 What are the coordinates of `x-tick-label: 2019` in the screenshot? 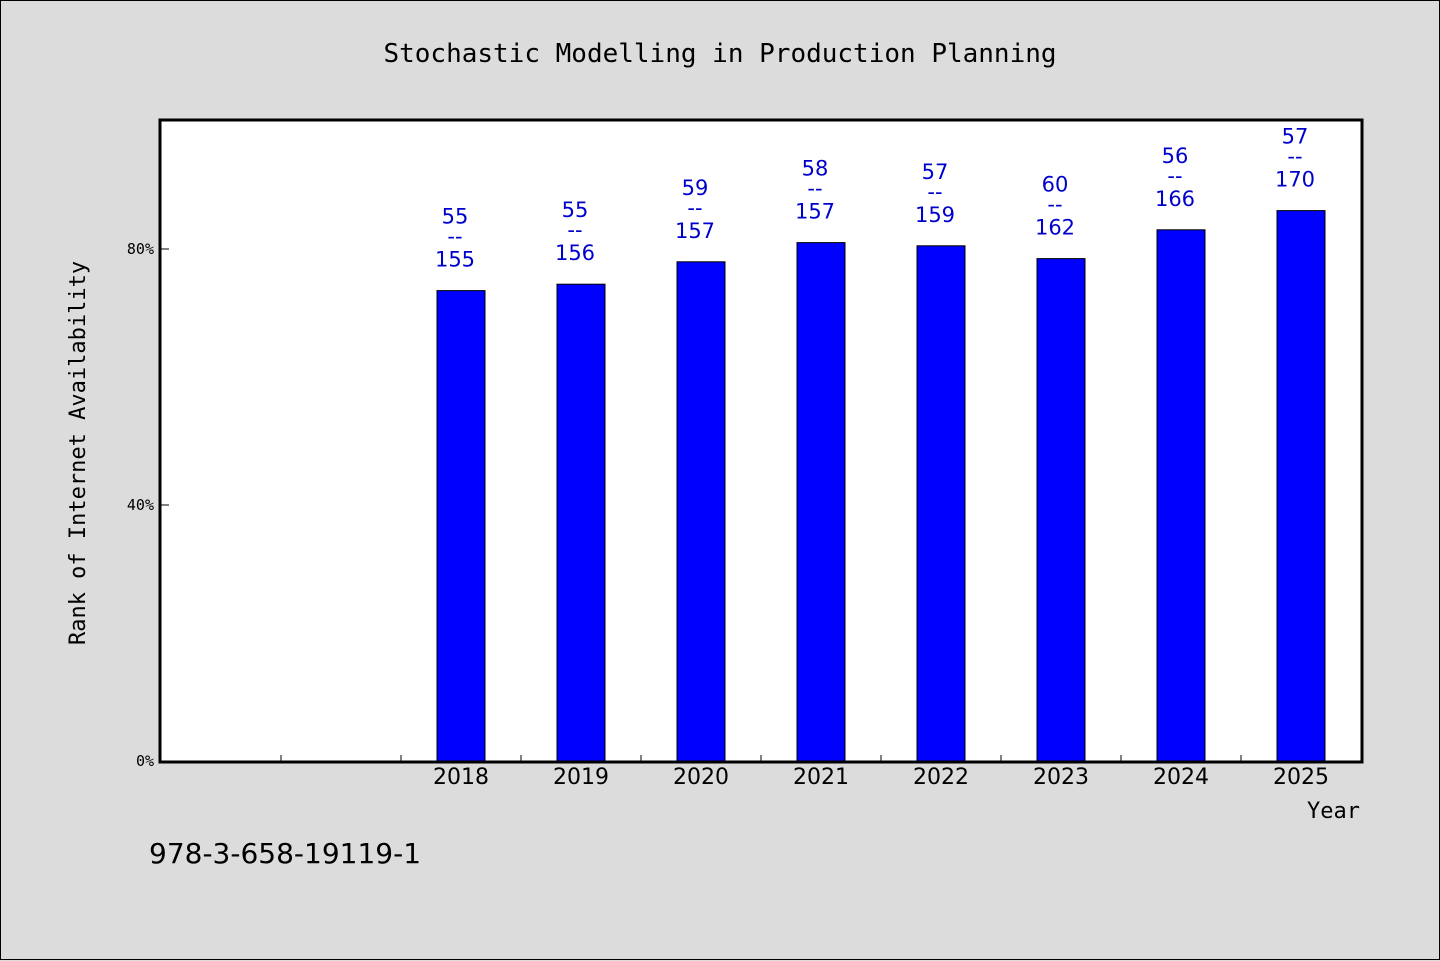 It's located at (581, 777).